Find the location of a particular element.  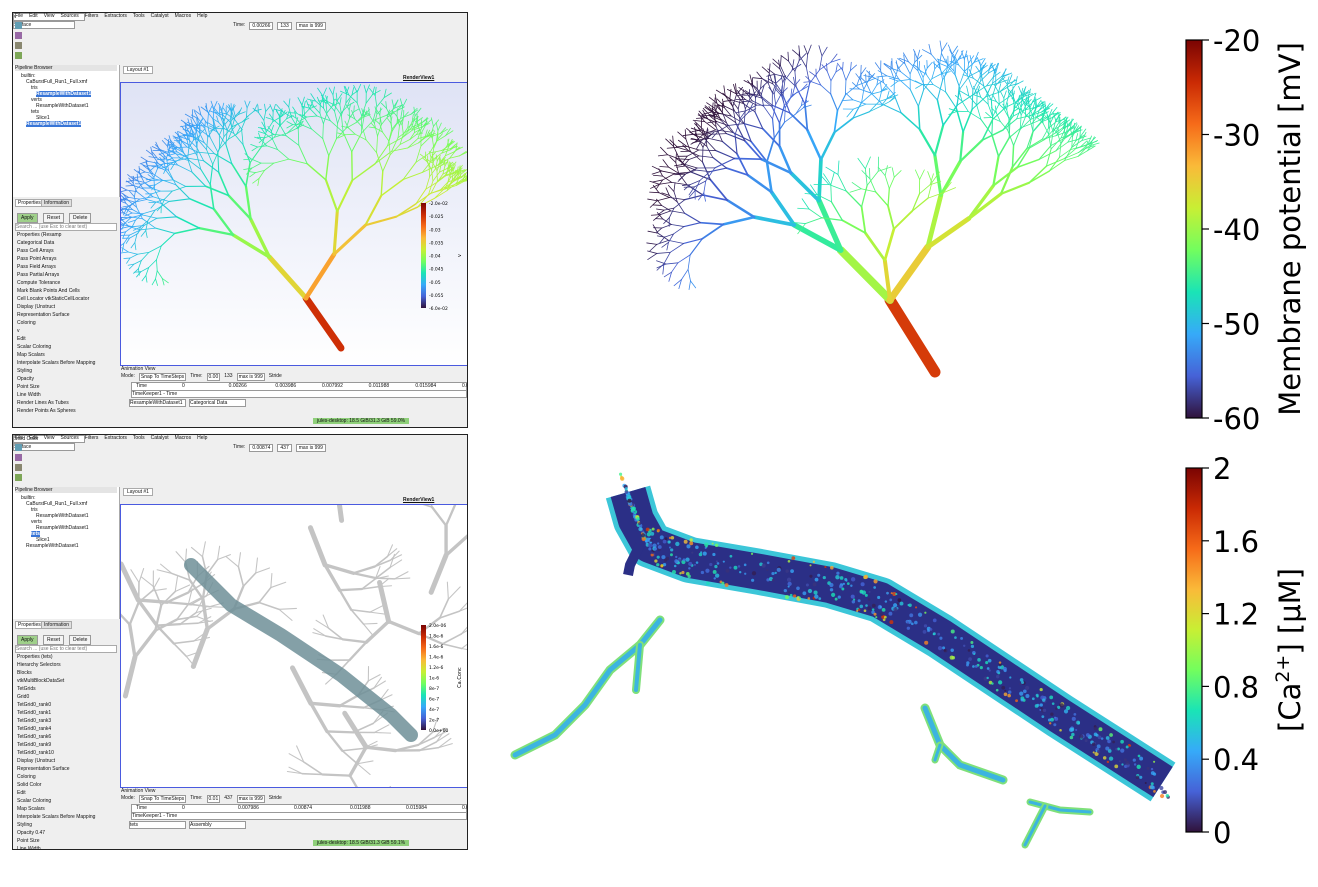

property-row: Opacity 0.47 is located at coordinates (31, 833).